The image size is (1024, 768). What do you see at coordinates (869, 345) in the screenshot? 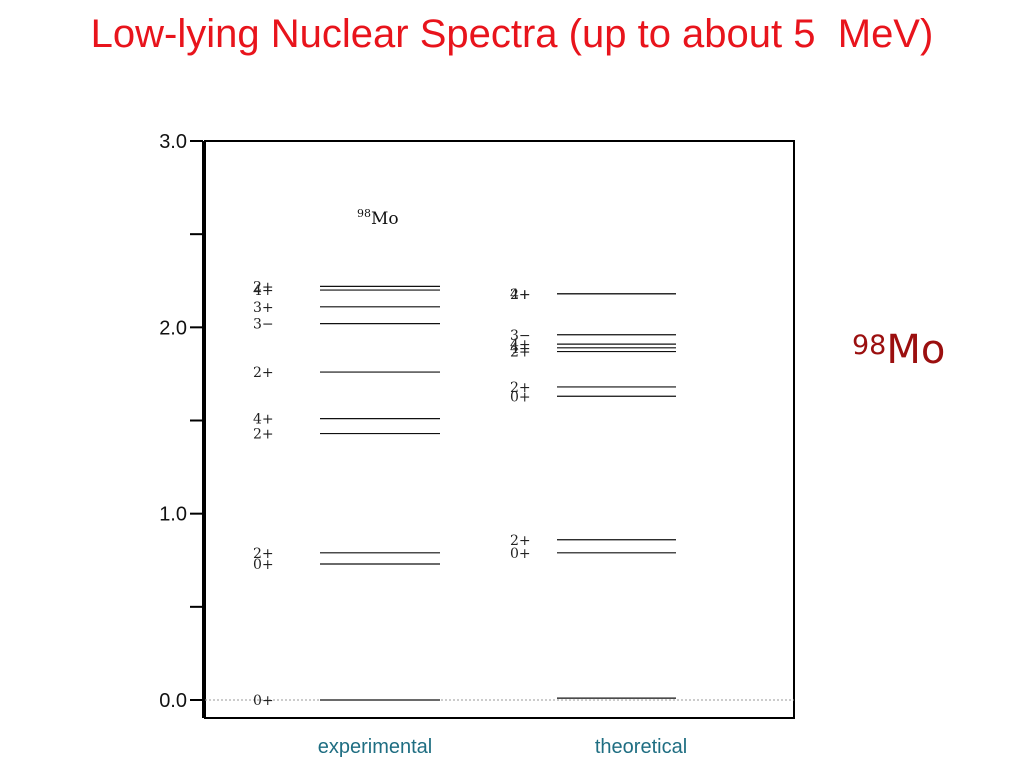
I see `nucleus-mass-number: 98` at bounding box center [869, 345].